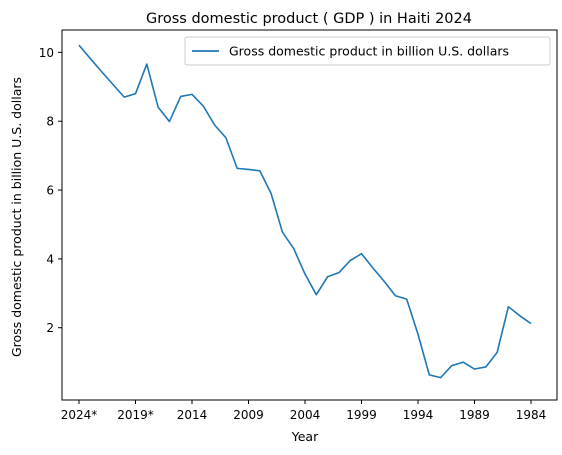 The width and height of the screenshot is (562, 455). I want to click on legend-box, so click(367, 51).